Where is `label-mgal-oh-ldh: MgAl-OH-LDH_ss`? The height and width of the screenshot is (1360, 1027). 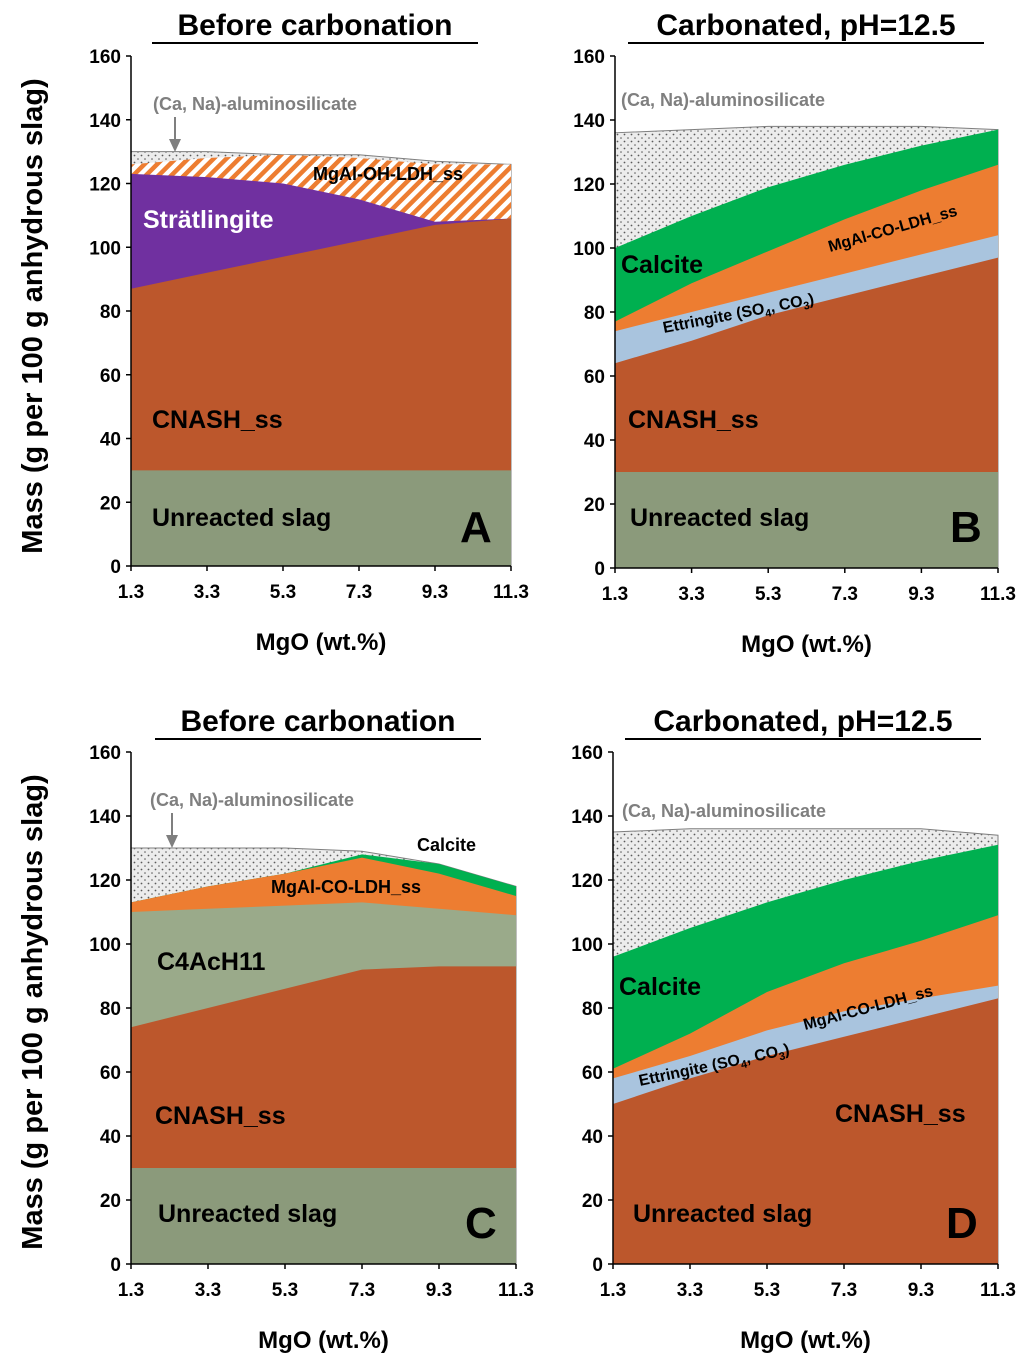 label-mgal-oh-ldh: MgAl-OH-LDH_ss is located at coordinates (388, 174).